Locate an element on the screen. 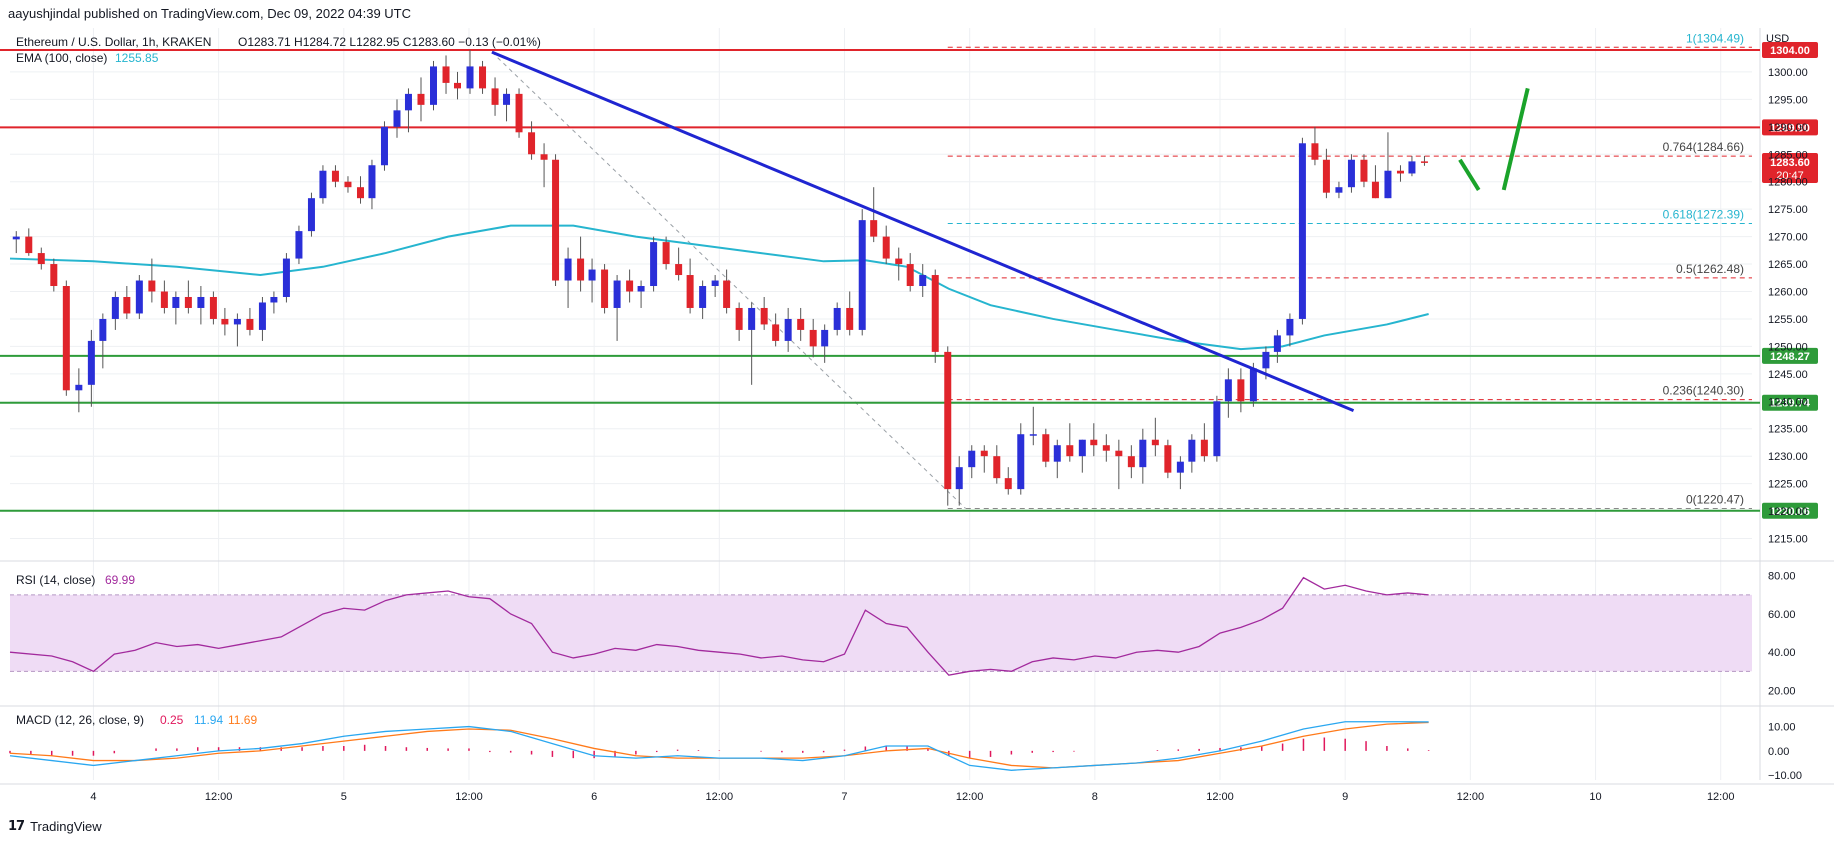  time-tick-label: 7 is located at coordinates (844, 797).